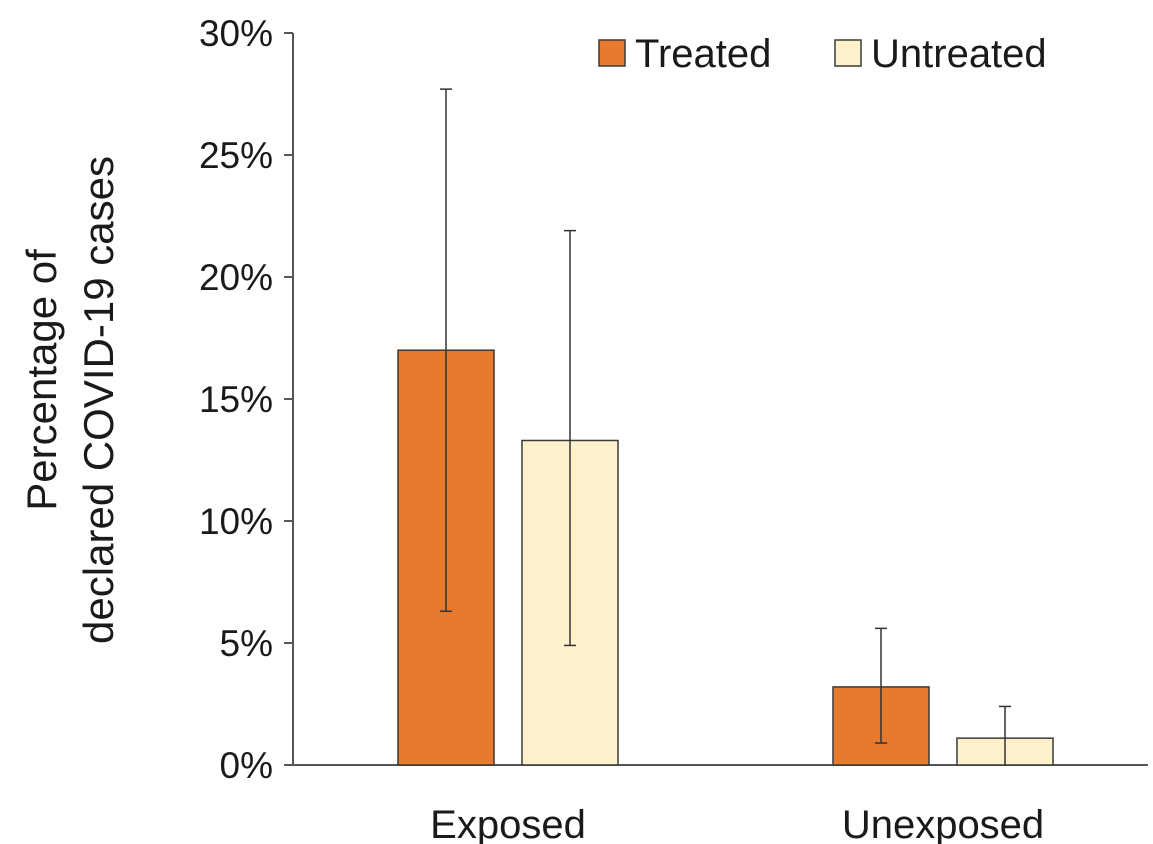 Image resolution: width=1153 pixels, height=844 pixels. What do you see at coordinates (70, 400) in the screenshot?
I see `y-axis-label: Percentage of declared COVID-19 cases` at bounding box center [70, 400].